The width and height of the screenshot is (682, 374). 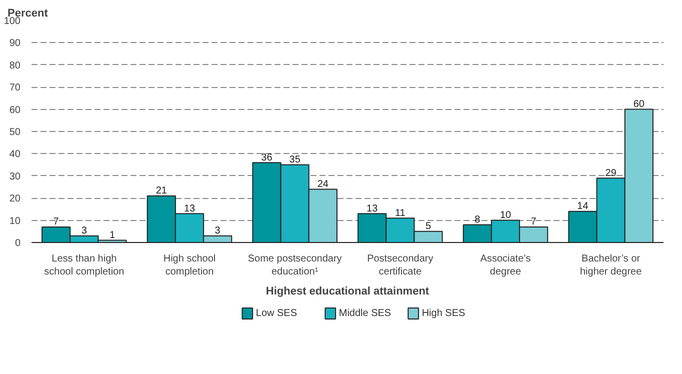 What do you see at coordinates (277, 313) in the screenshot?
I see `legend-label: Low SES` at bounding box center [277, 313].